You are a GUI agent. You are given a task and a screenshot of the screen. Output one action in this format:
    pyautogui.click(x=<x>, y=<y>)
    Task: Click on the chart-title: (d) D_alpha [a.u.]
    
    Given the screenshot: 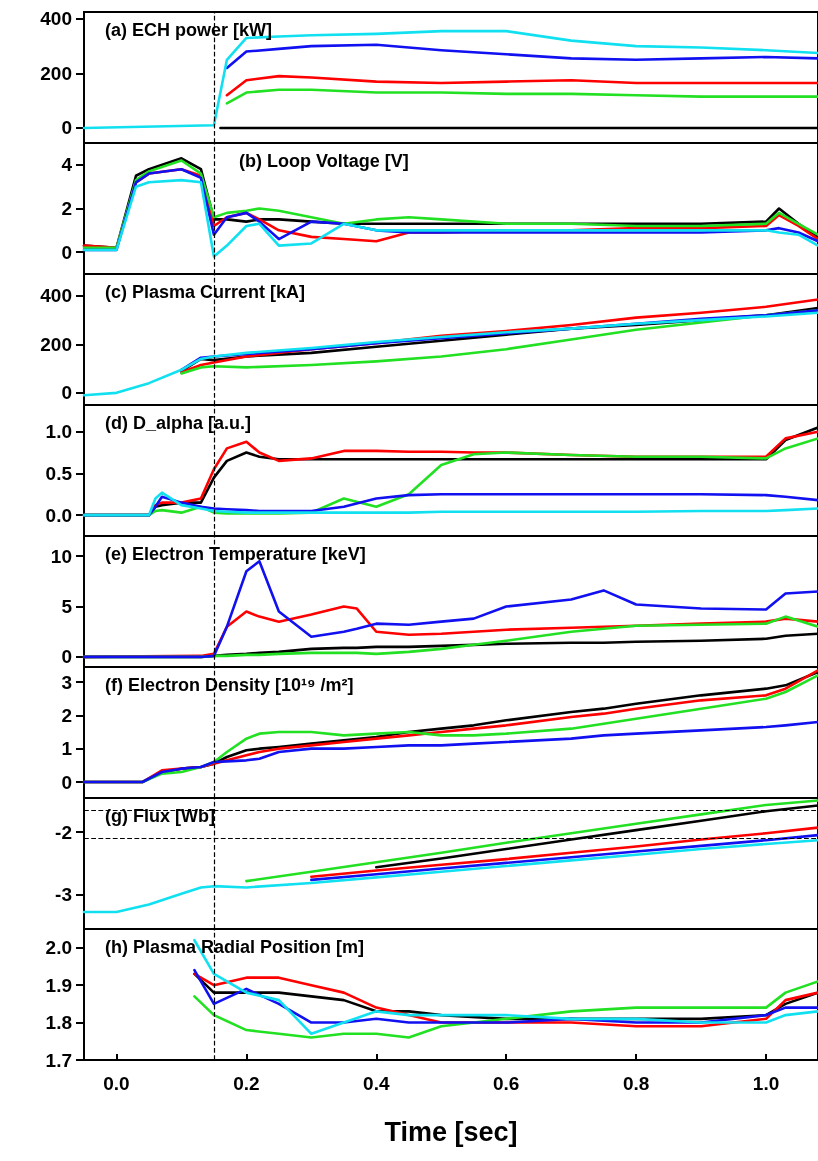 What is the action you would take?
    pyautogui.click(x=178, y=423)
    